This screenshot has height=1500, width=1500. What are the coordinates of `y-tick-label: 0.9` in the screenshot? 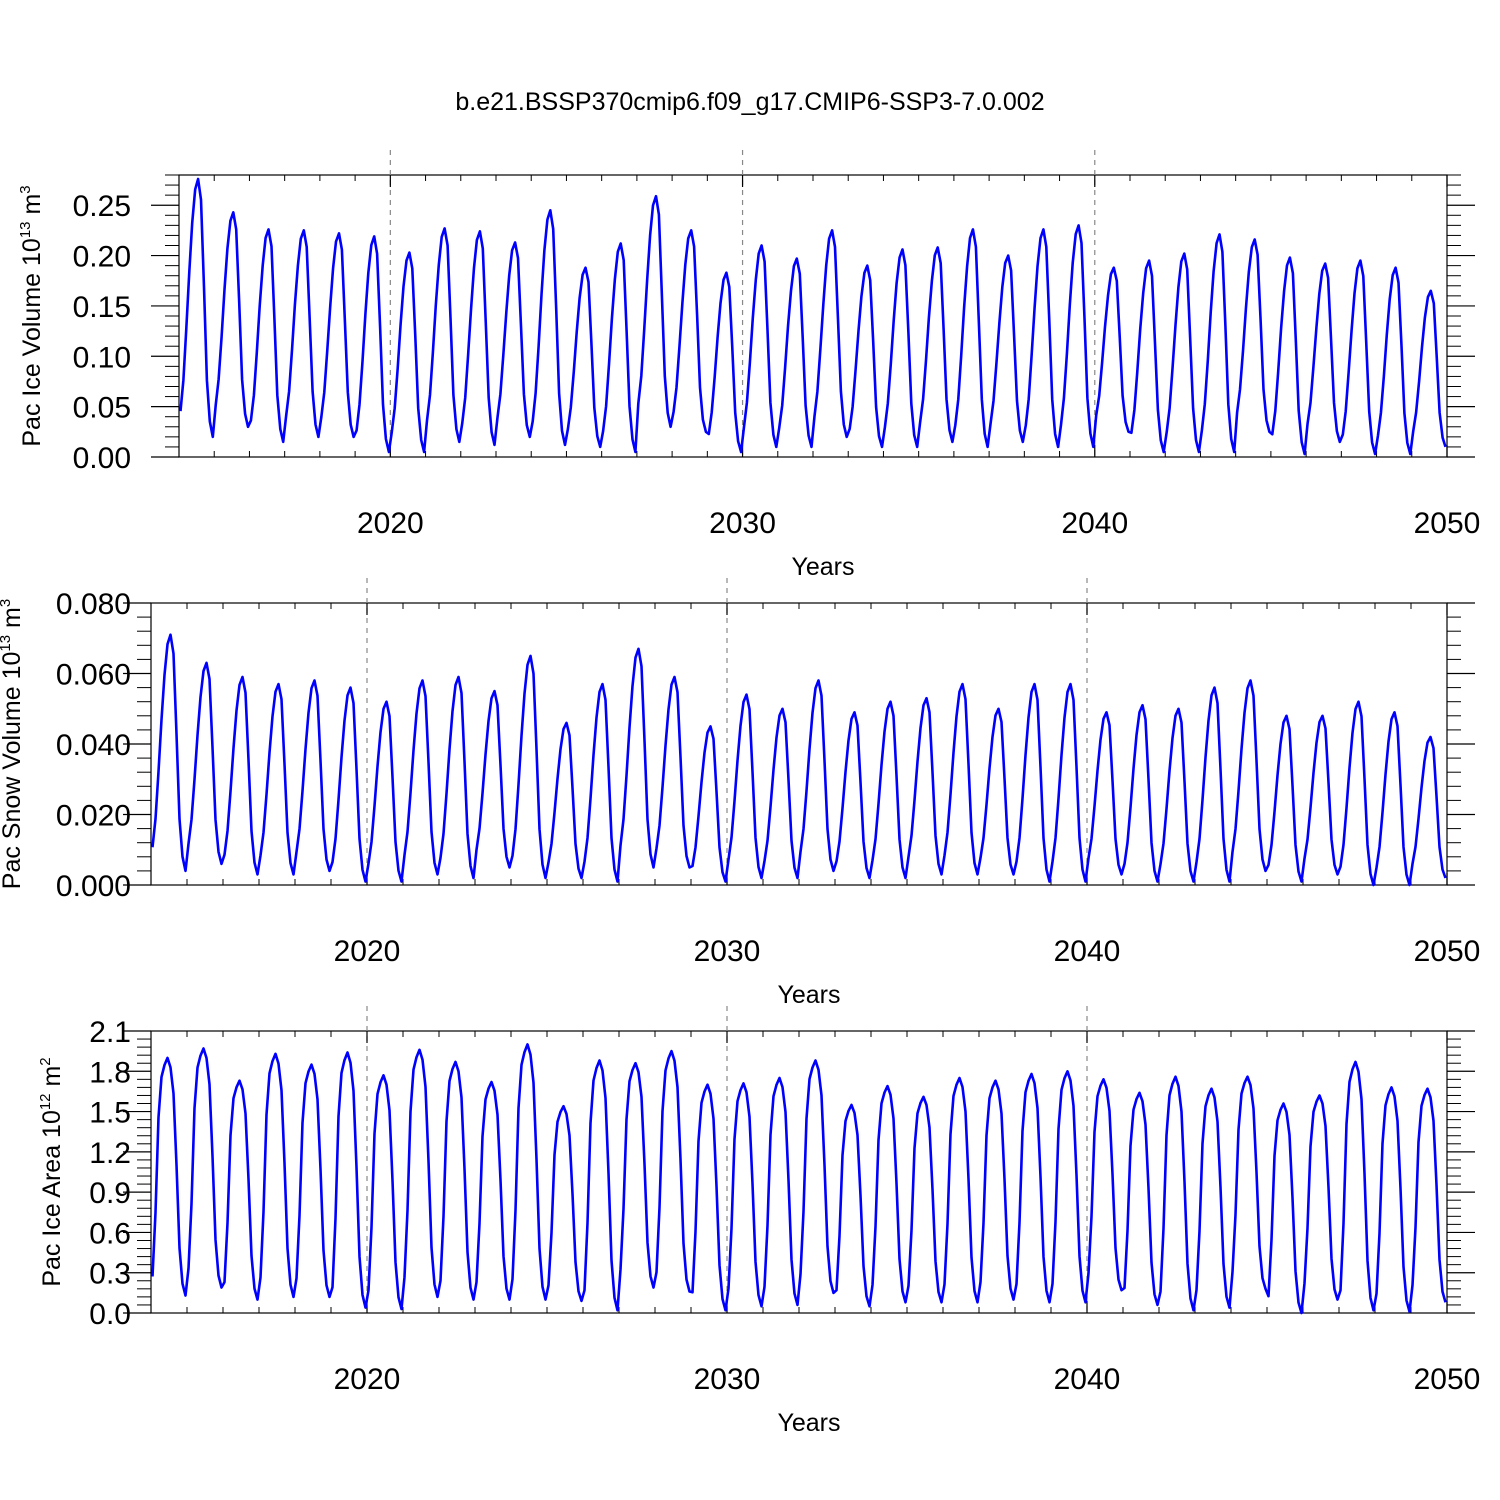 It's located at (110, 1193).